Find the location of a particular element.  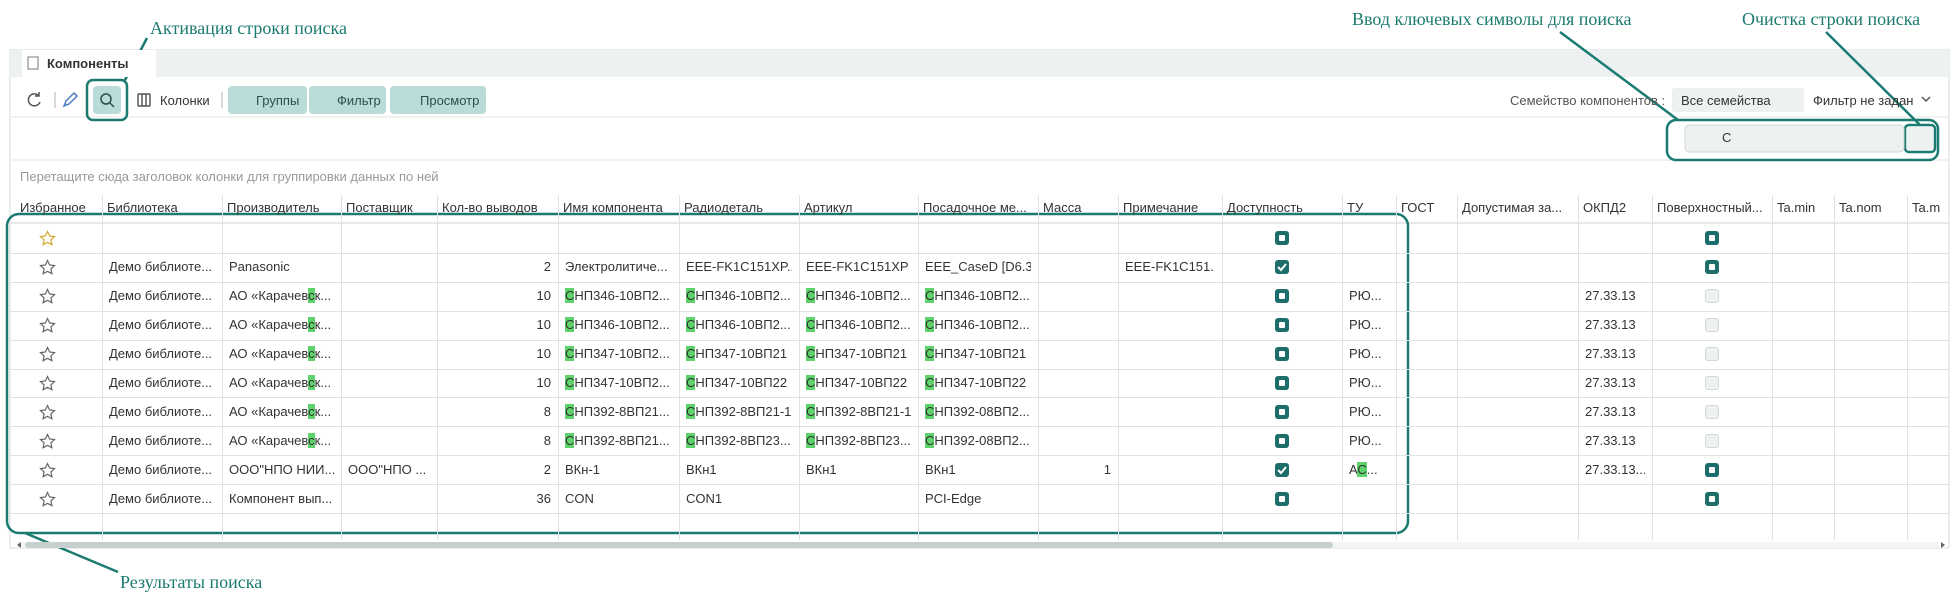

groups-button: Группы is located at coordinates (267, 100).